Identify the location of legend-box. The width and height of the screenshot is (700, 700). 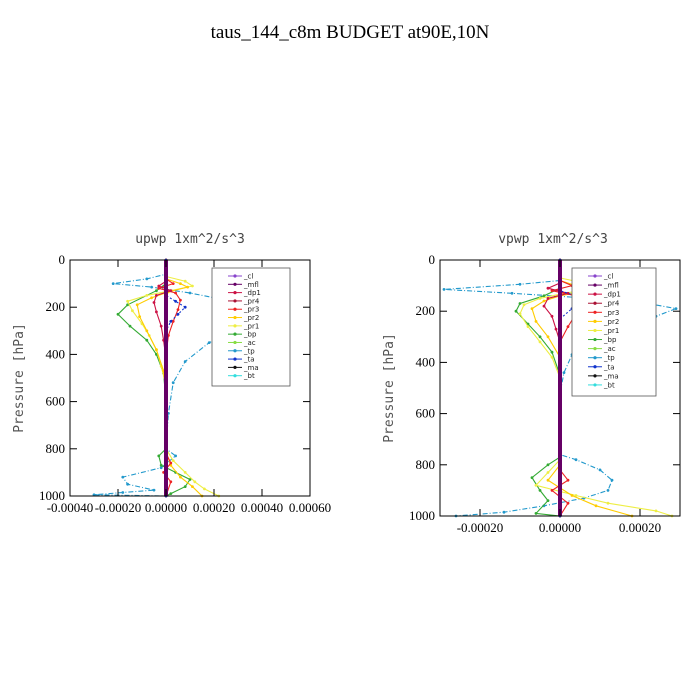
(251, 327).